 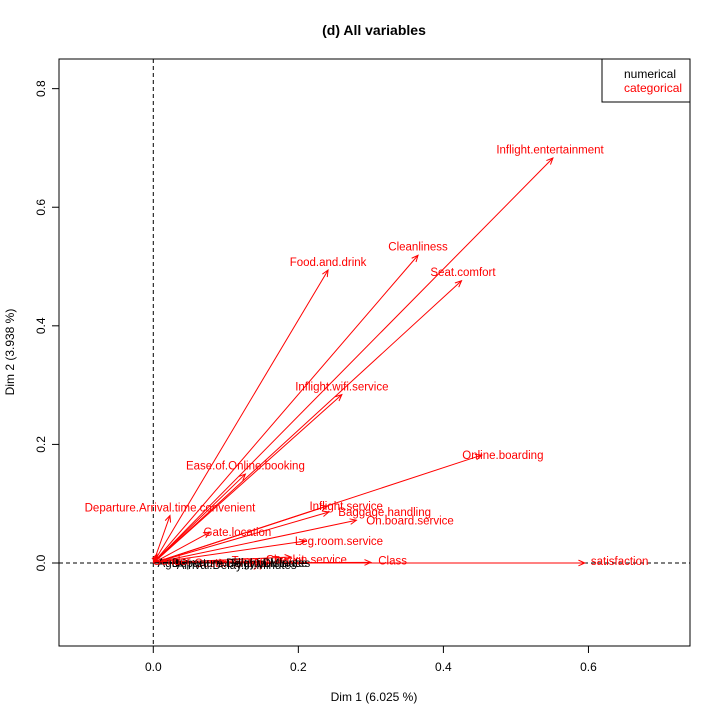 I want to click on arrow-inflight-service, so click(x=241, y=534).